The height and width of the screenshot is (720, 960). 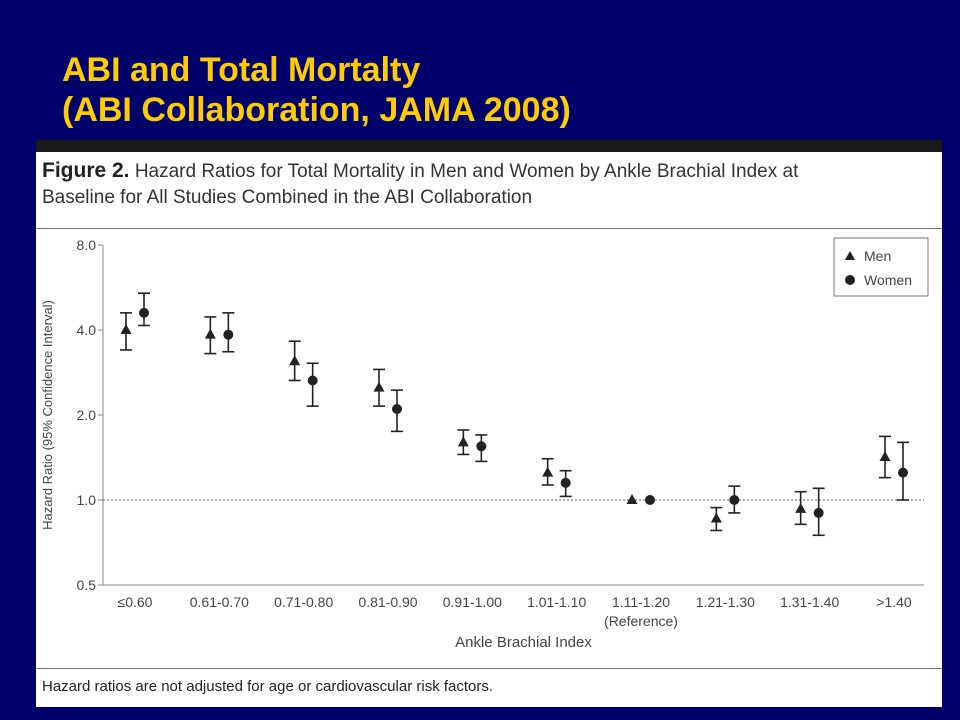 I want to click on y-tick-label: 0.5, so click(x=87, y=585).